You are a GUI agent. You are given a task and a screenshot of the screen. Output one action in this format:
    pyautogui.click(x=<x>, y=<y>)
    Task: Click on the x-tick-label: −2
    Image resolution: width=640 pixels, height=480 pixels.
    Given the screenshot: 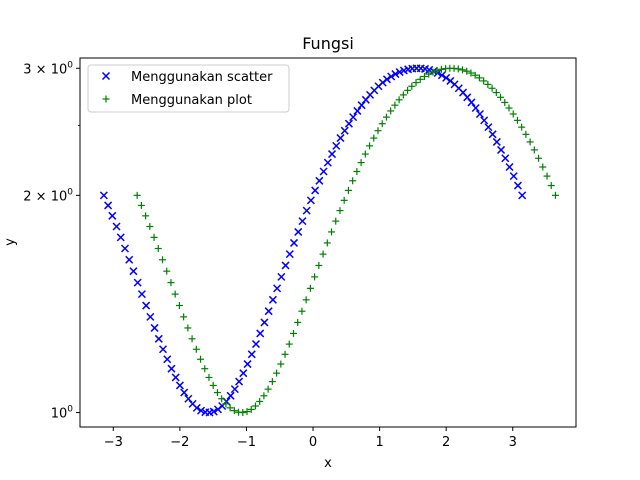 What is the action you would take?
    pyautogui.click(x=179, y=442)
    